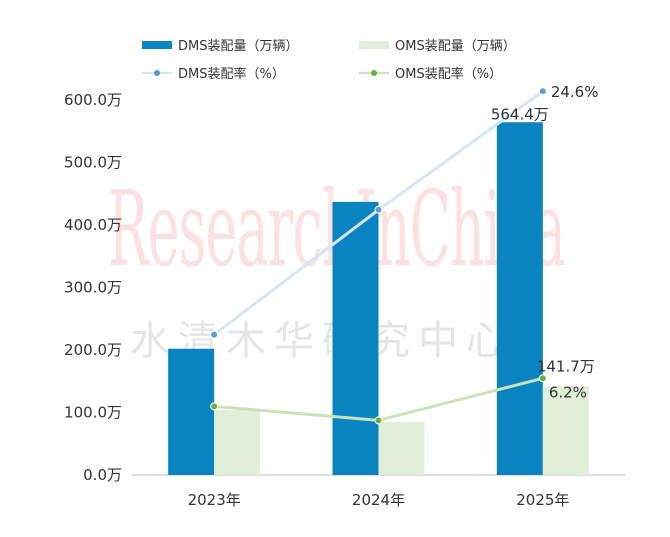 The width and height of the screenshot is (670, 537). I want to click on data-label-oms-rate: 6.2%, so click(568, 392).